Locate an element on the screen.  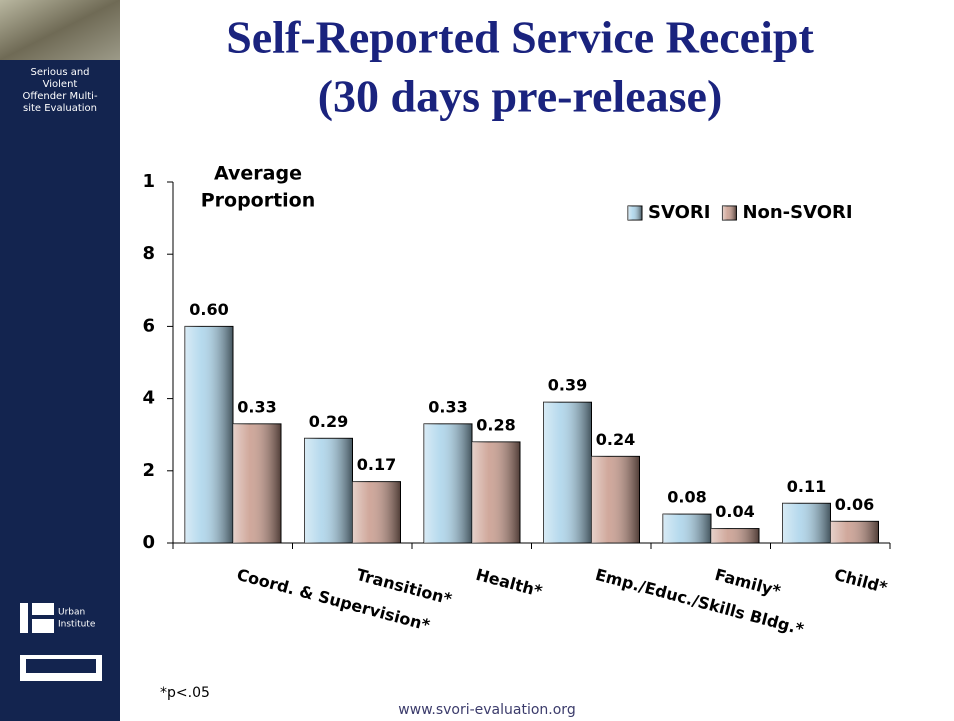
program-name: site Evaluation is located at coordinates (60, 108).